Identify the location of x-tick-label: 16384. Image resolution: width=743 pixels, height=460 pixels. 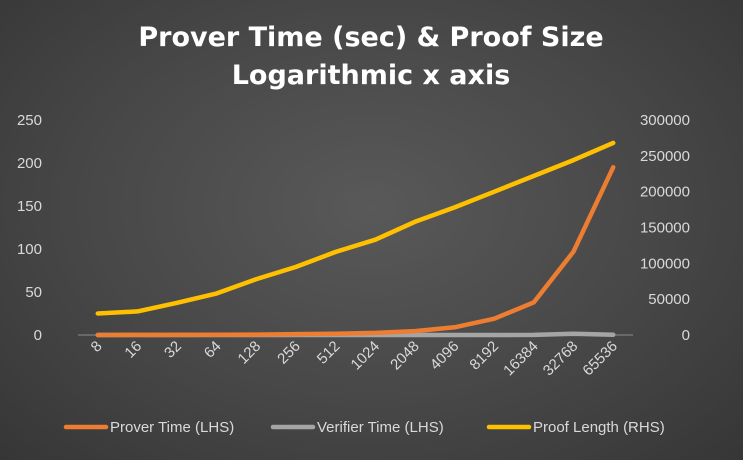
(521, 359).